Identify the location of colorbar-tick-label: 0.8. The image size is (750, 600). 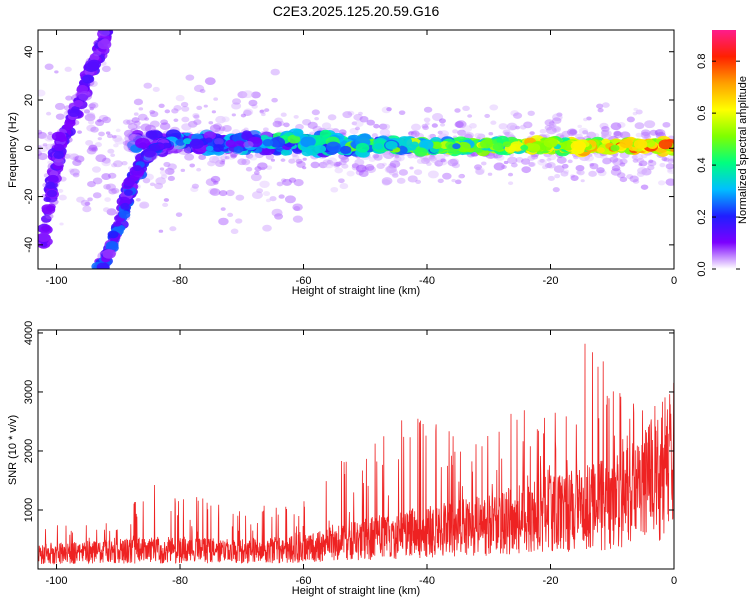
(702, 61).